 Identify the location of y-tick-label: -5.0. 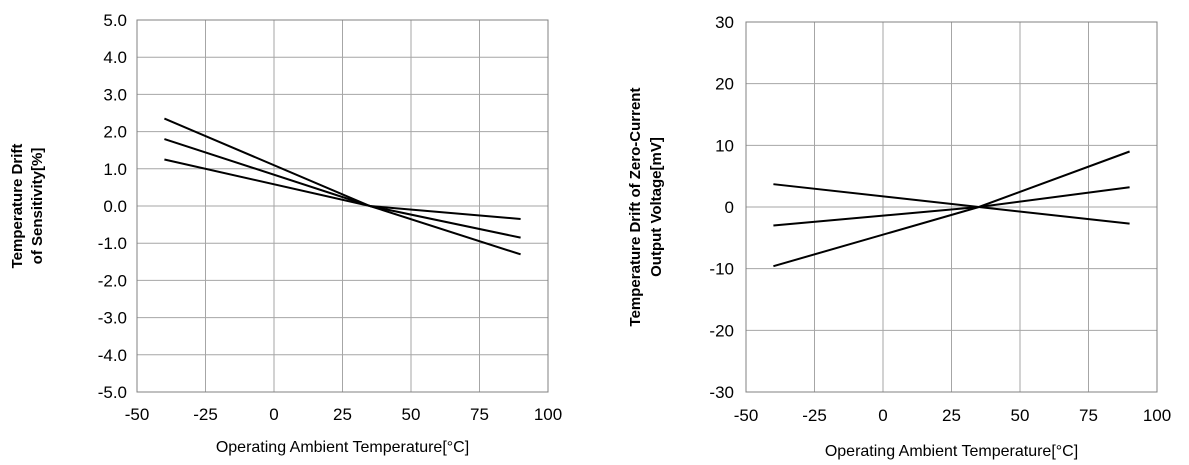
(112, 392).